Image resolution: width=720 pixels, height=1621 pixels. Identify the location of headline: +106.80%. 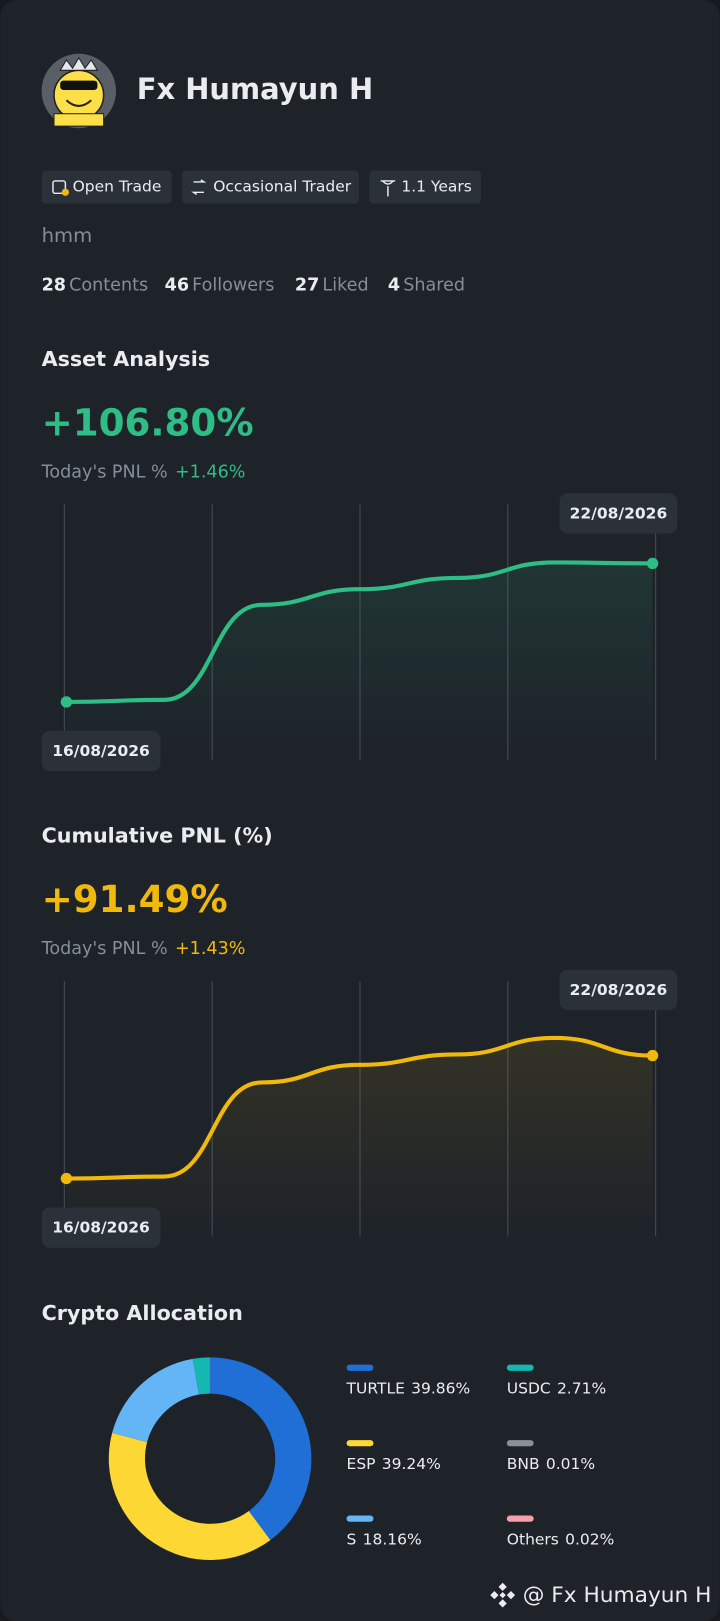
(148, 422).